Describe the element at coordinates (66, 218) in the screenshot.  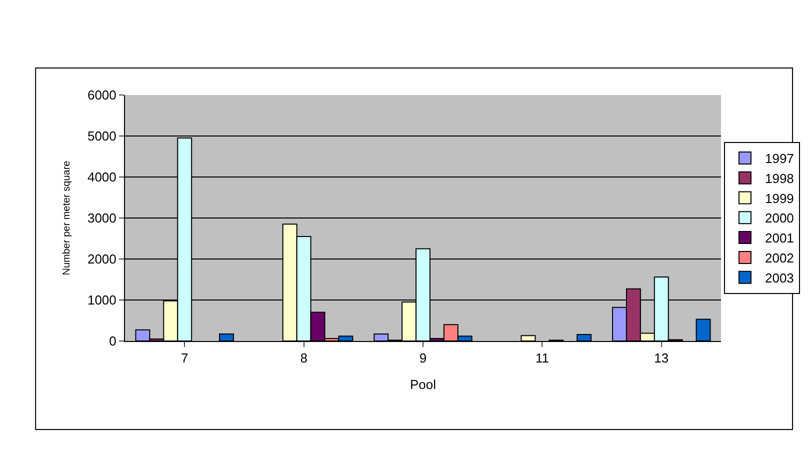
I see `y-axis-title: Number per meter square` at that location.